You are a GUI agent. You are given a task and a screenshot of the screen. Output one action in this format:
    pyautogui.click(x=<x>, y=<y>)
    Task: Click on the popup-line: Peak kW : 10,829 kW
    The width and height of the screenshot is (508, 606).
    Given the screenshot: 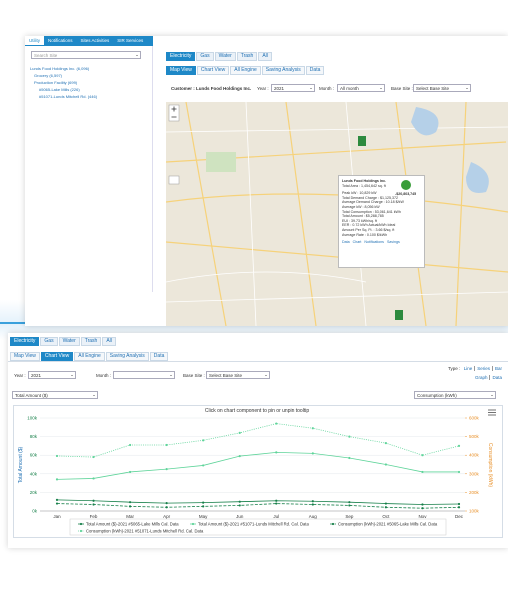 What is the action you would take?
    pyautogui.click(x=359, y=193)
    